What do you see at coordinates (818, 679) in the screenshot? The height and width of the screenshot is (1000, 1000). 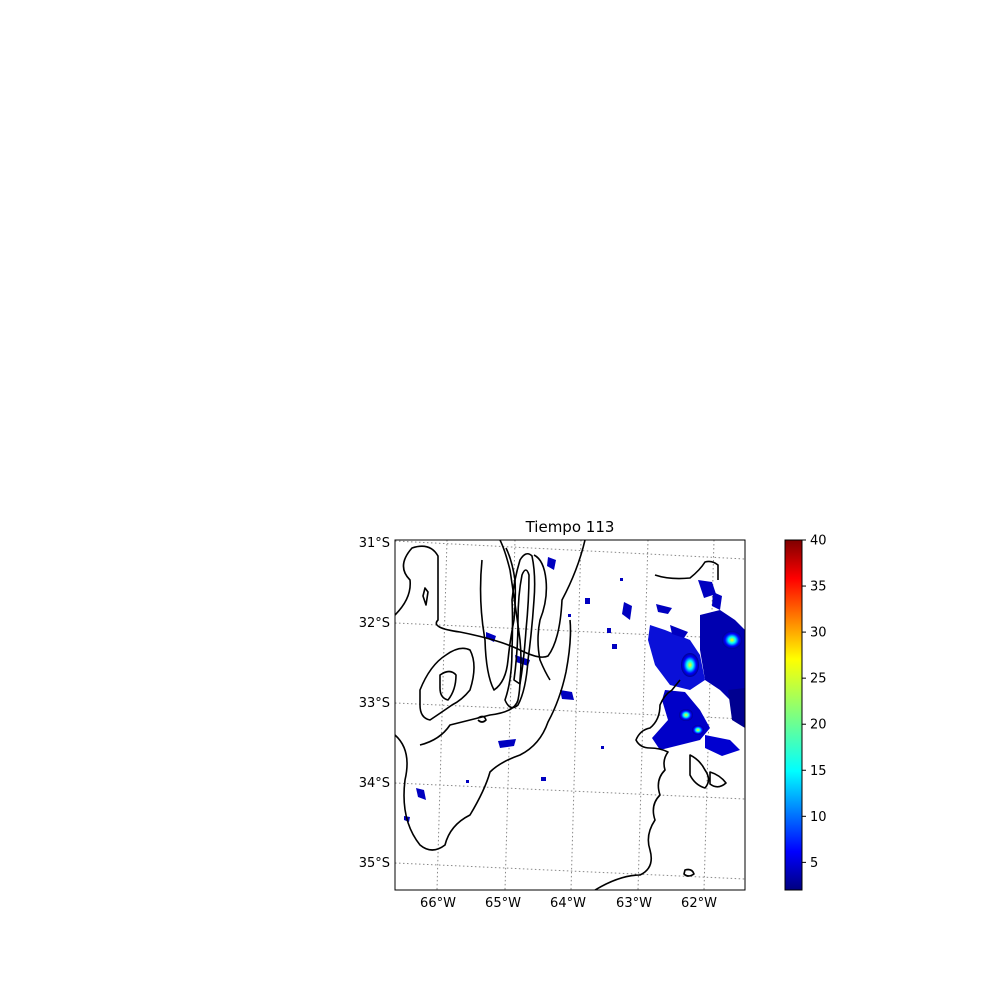 I see `colorbar-tick-label: 25` at bounding box center [818, 679].